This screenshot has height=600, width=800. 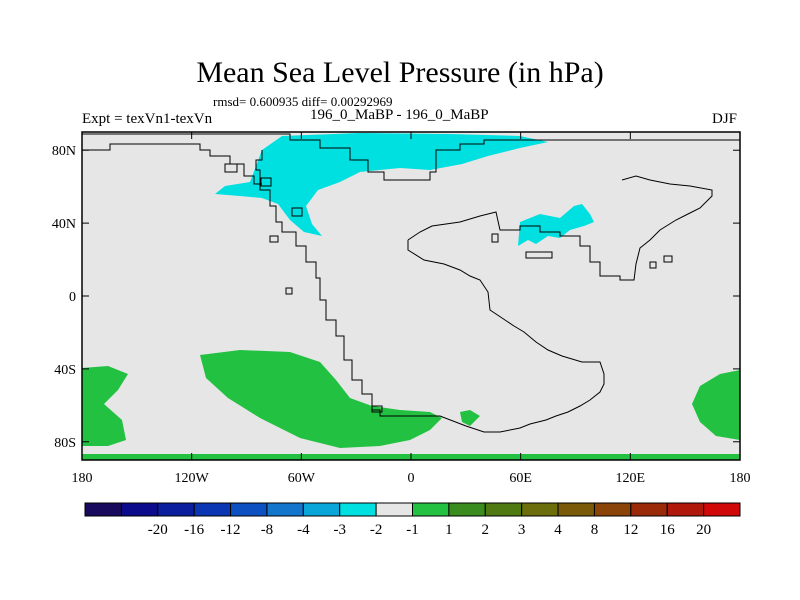 I want to click on southern-pacific-region, so click(x=321, y=399).